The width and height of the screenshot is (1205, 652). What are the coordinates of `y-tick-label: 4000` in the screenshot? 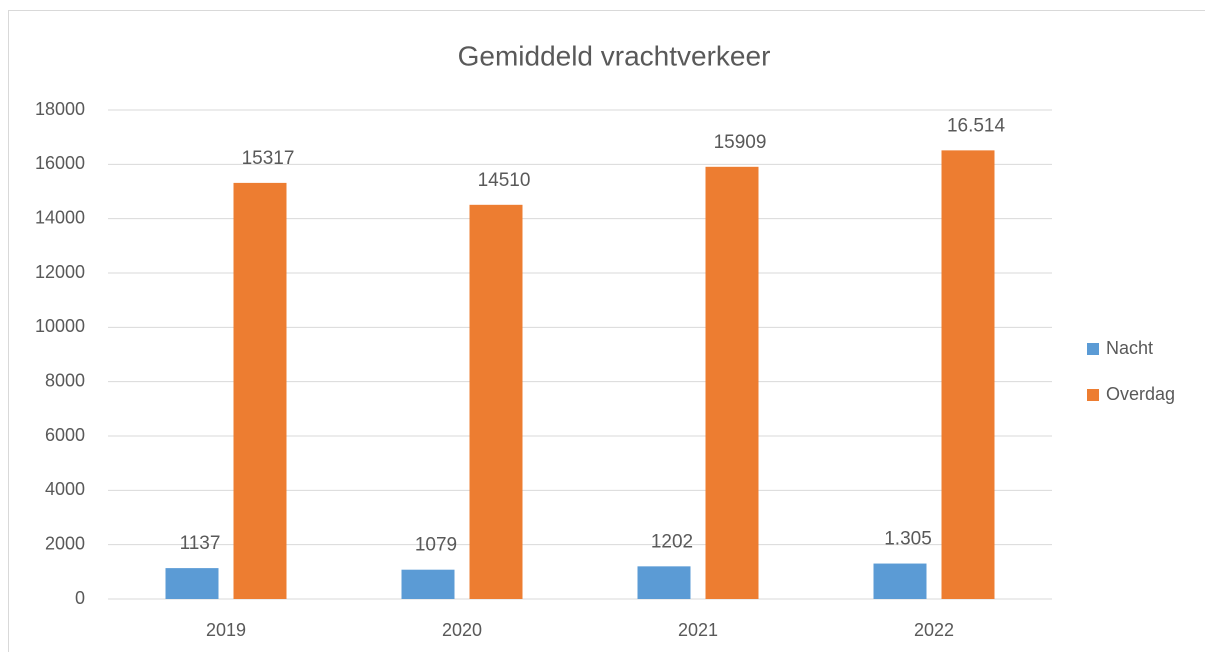 It's located at (65, 489).